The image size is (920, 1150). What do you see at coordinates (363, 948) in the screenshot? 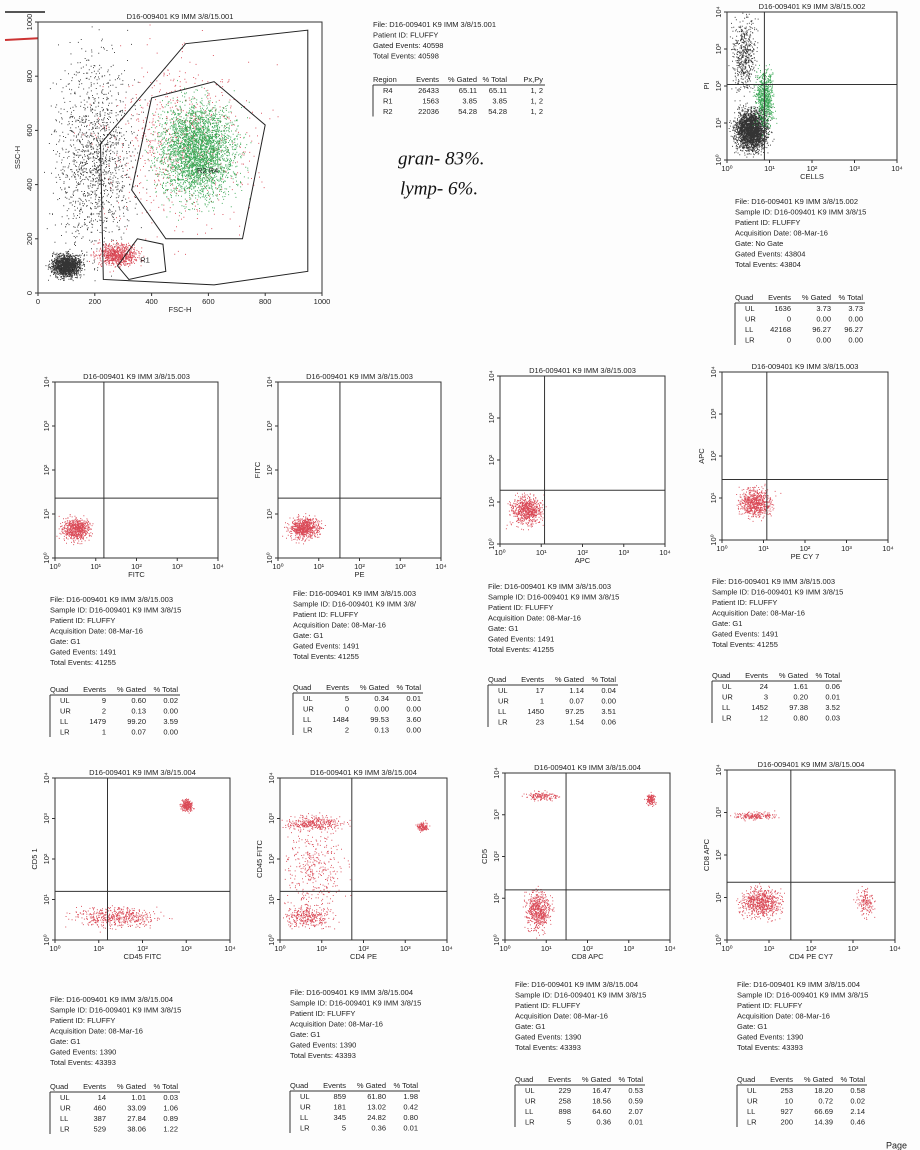
I see `x-tick-label: 10²` at bounding box center [363, 948].